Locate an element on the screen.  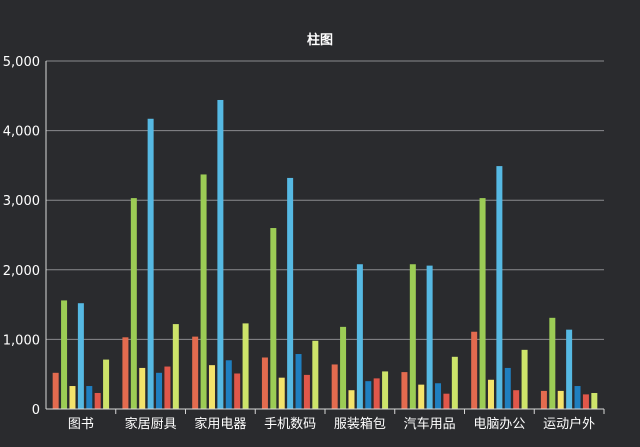
x-axis: 图书 家居厨具 家用电器 手机数码 服装箱包 汽车用品 电脑办公 运动户外 is located at coordinates (325, 420).